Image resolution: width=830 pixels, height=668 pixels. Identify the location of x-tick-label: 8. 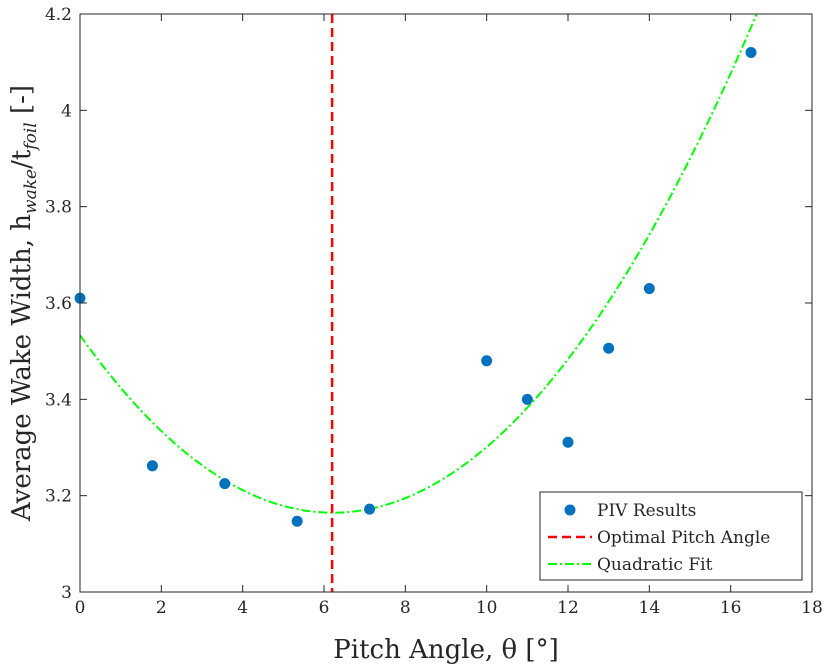
(405, 608).